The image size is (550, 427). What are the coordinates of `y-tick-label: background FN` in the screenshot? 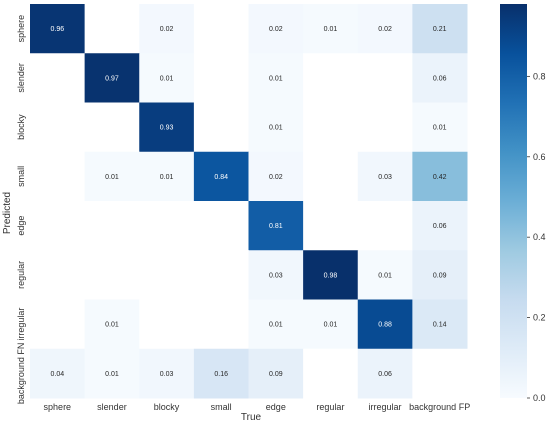 It's located at (21, 374).